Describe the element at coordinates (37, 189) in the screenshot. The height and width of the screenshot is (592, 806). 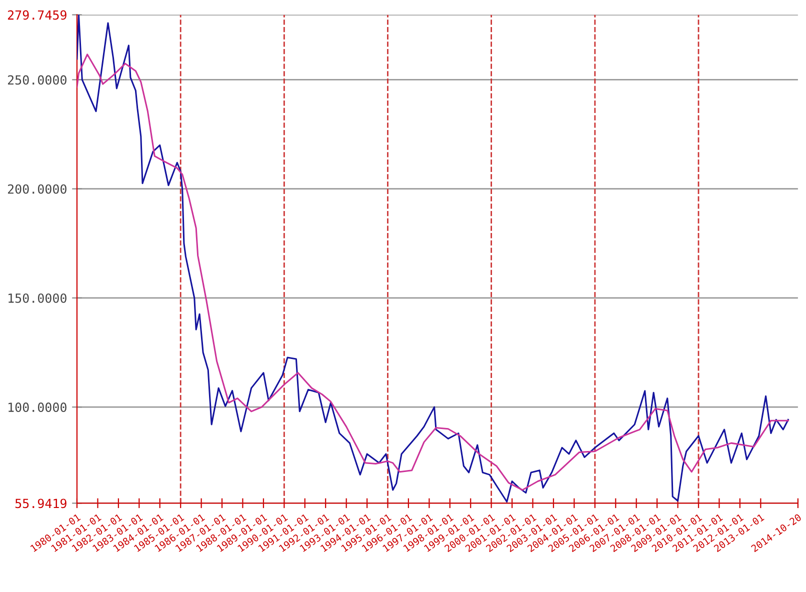
I see `y-tick-label: 200.0000` at that location.